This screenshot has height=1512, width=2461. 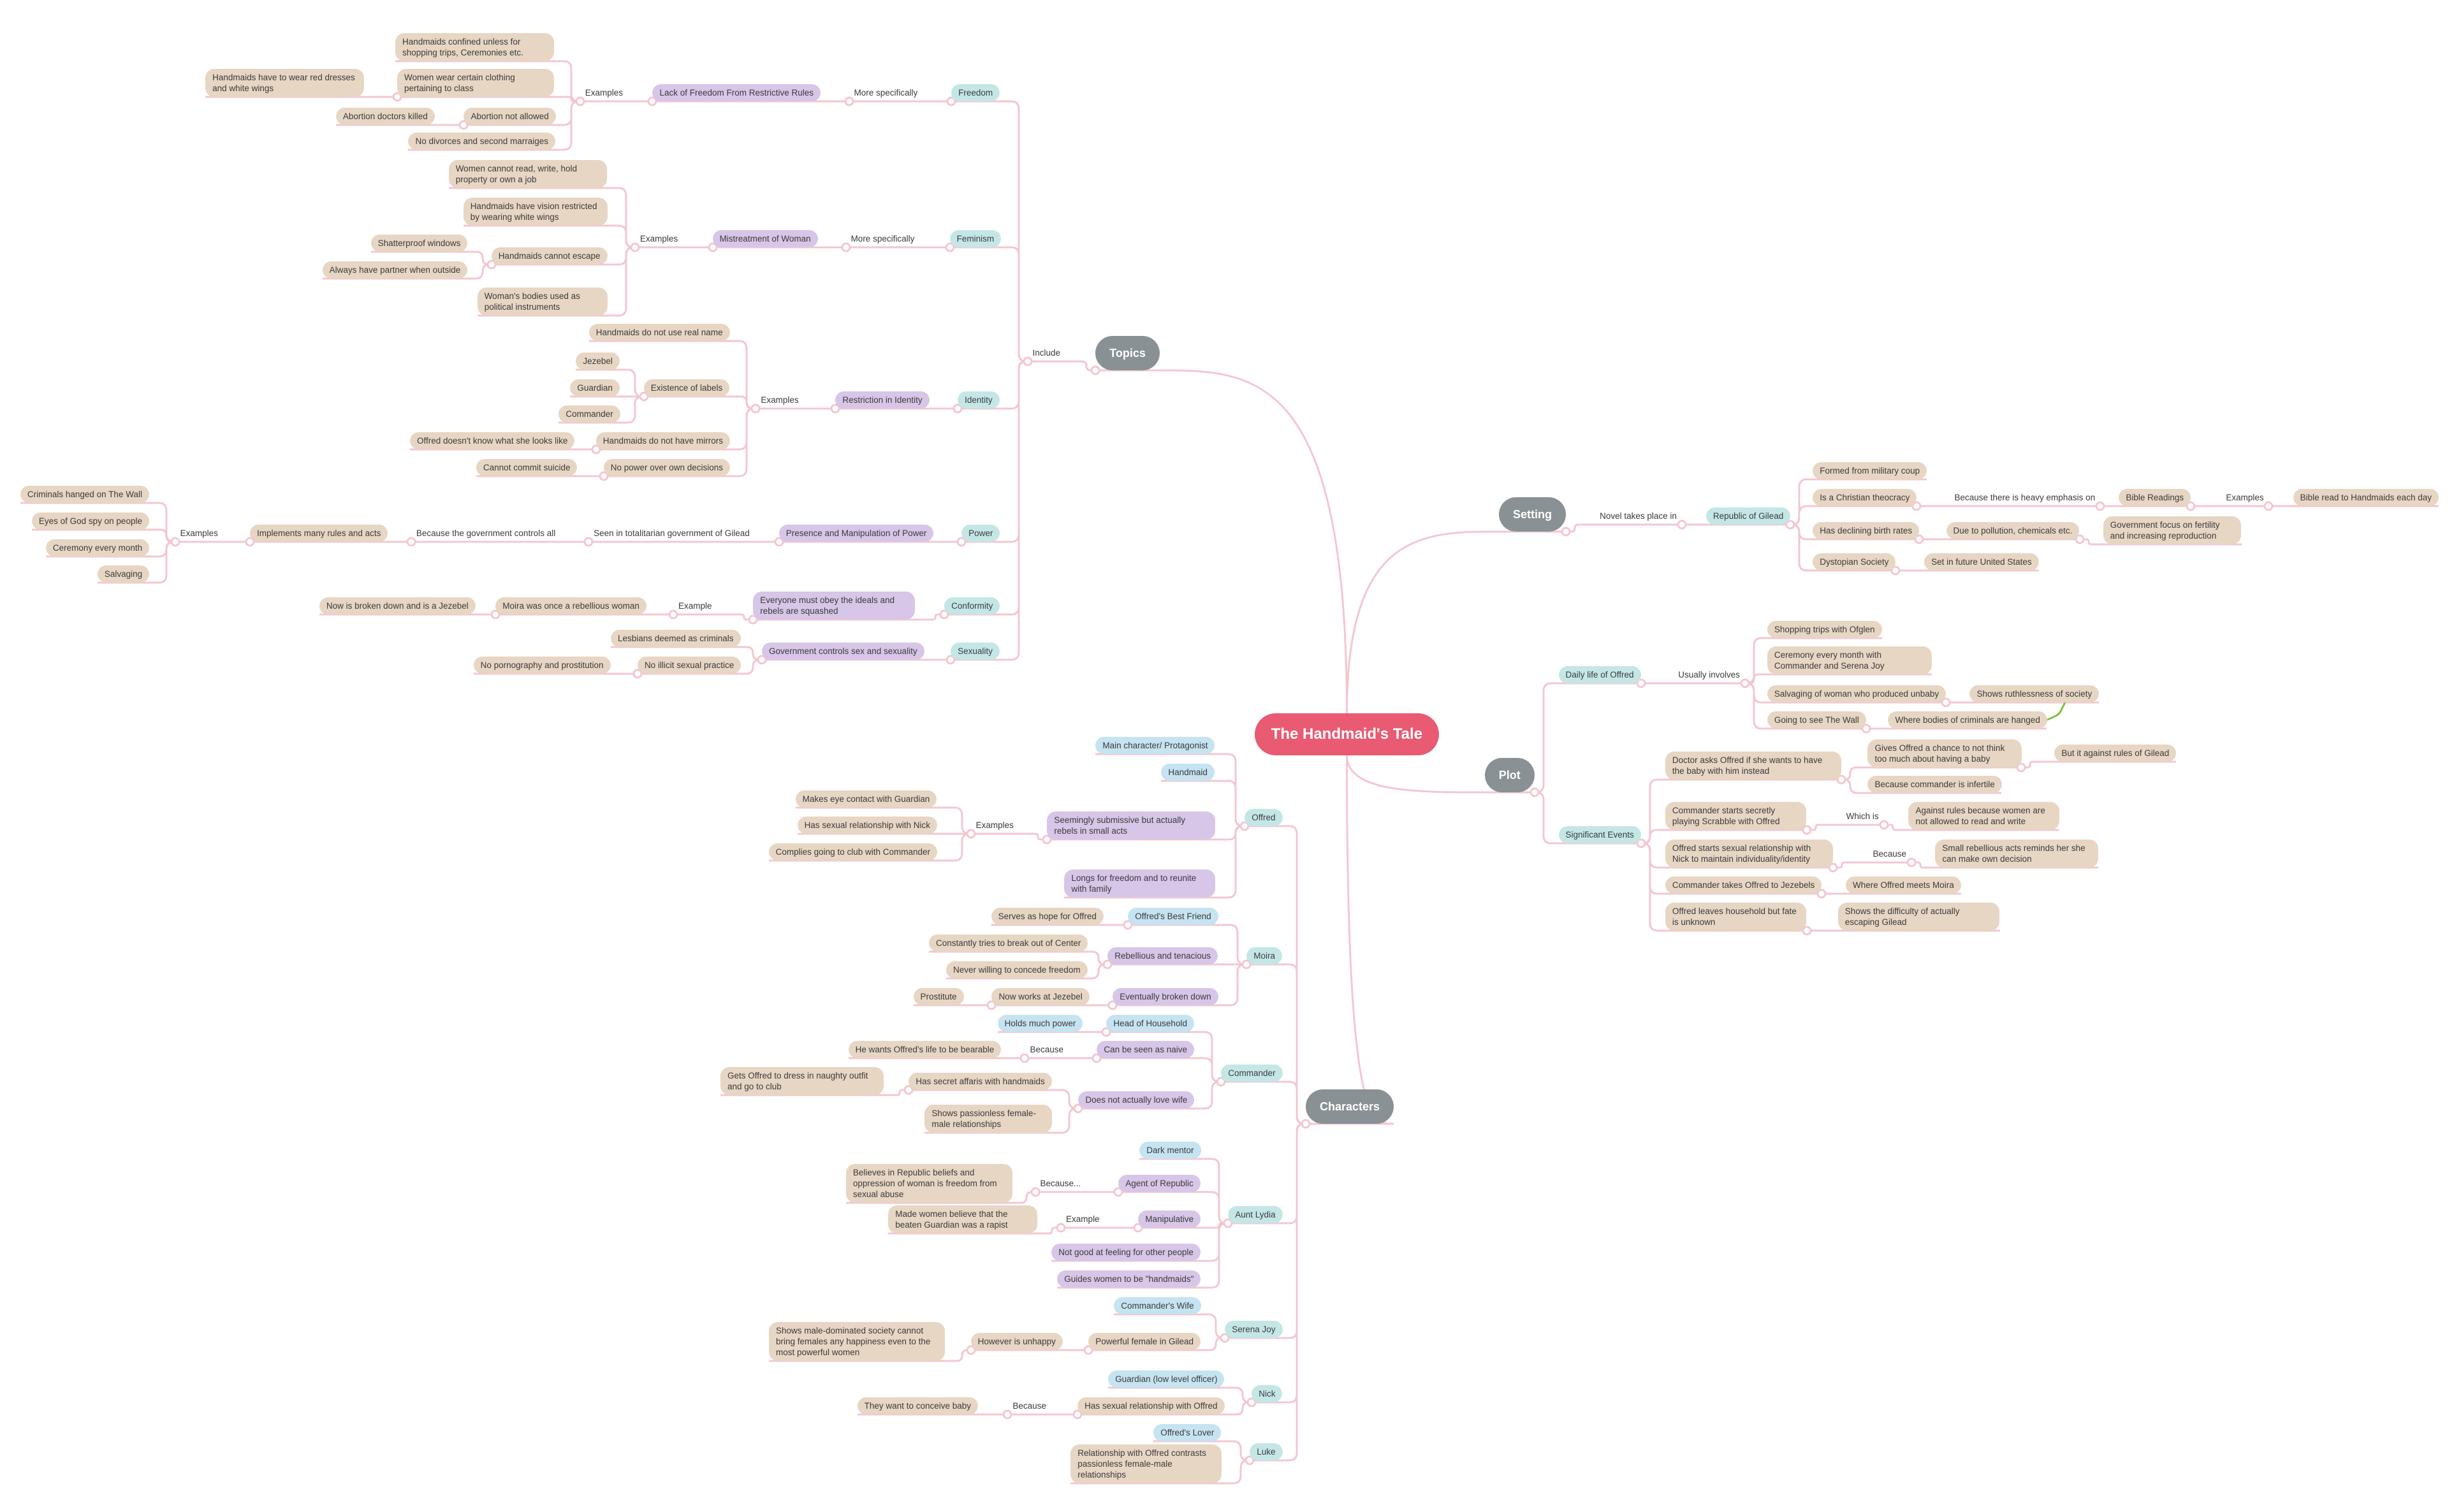 What do you see at coordinates (689, 666) in the screenshot?
I see `leaf-node: No illicit sexual practice` at bounding box center [689, 666].